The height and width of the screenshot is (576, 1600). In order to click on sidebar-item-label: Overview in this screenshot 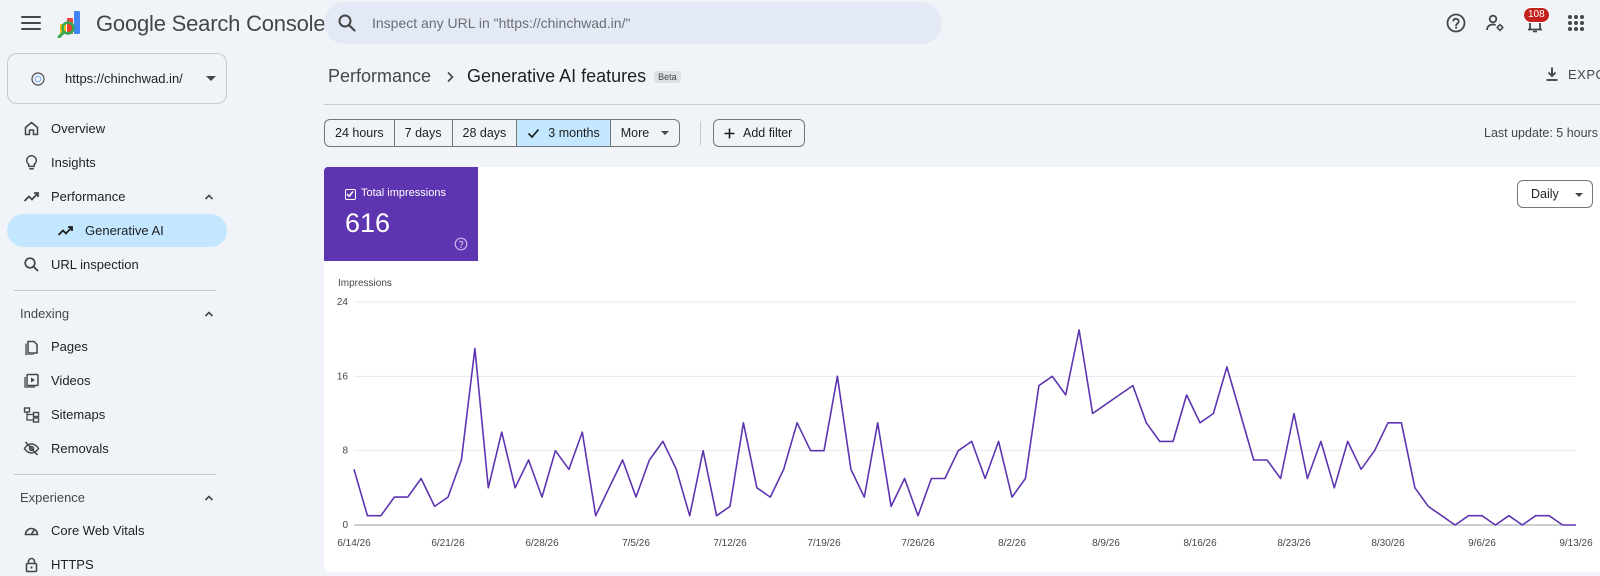, I will do `click(78, 128)`.